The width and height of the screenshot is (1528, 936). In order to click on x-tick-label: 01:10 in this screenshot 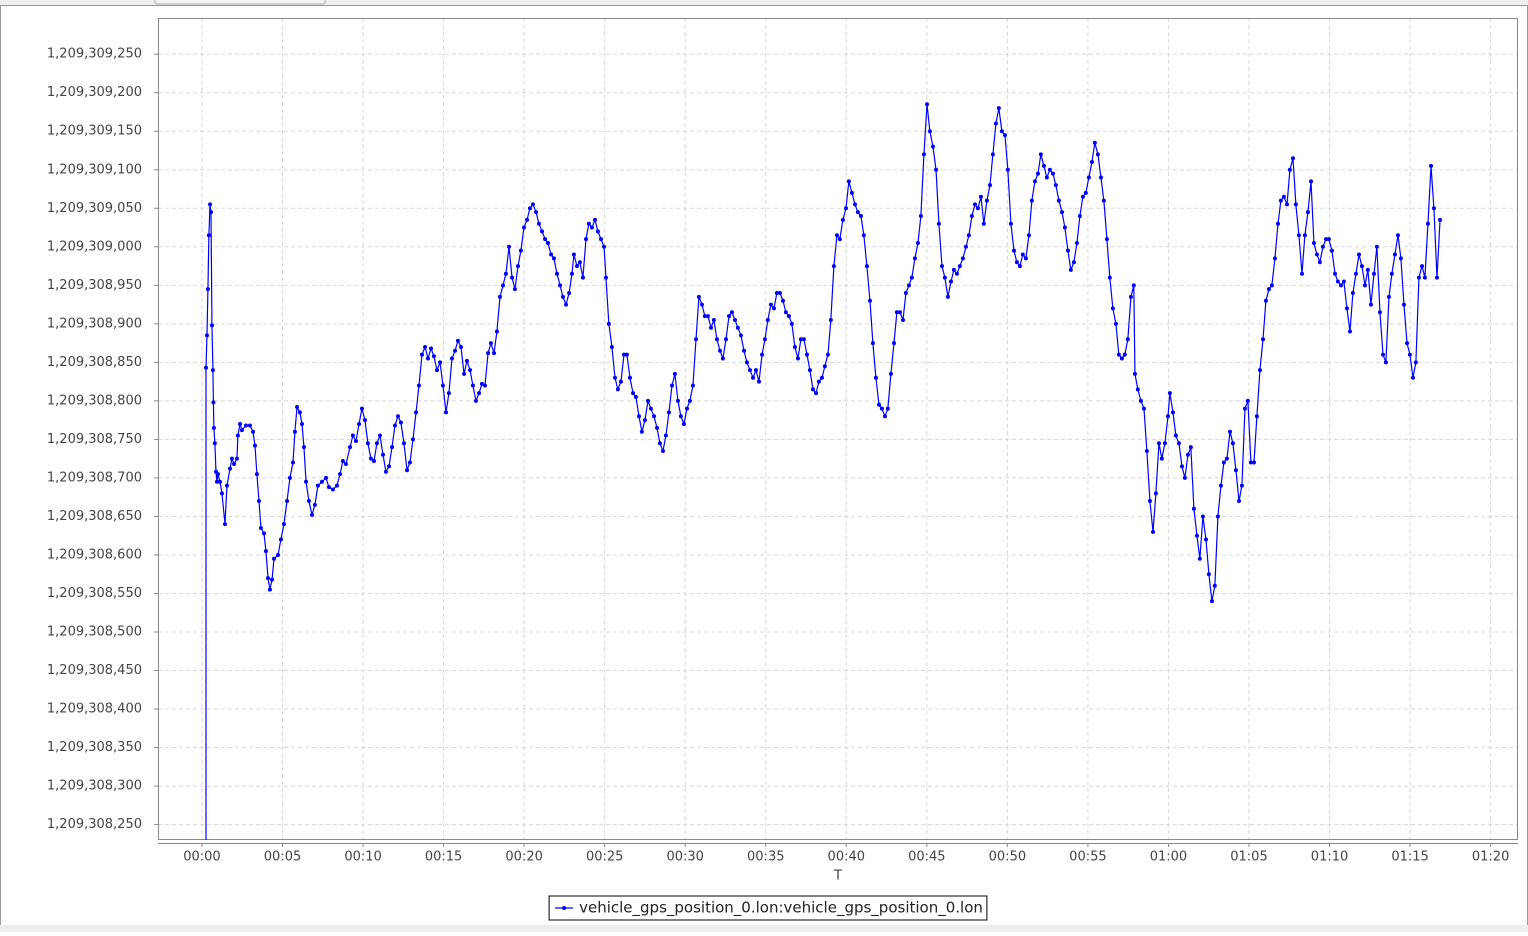, I will do `click(1329, 857)`.